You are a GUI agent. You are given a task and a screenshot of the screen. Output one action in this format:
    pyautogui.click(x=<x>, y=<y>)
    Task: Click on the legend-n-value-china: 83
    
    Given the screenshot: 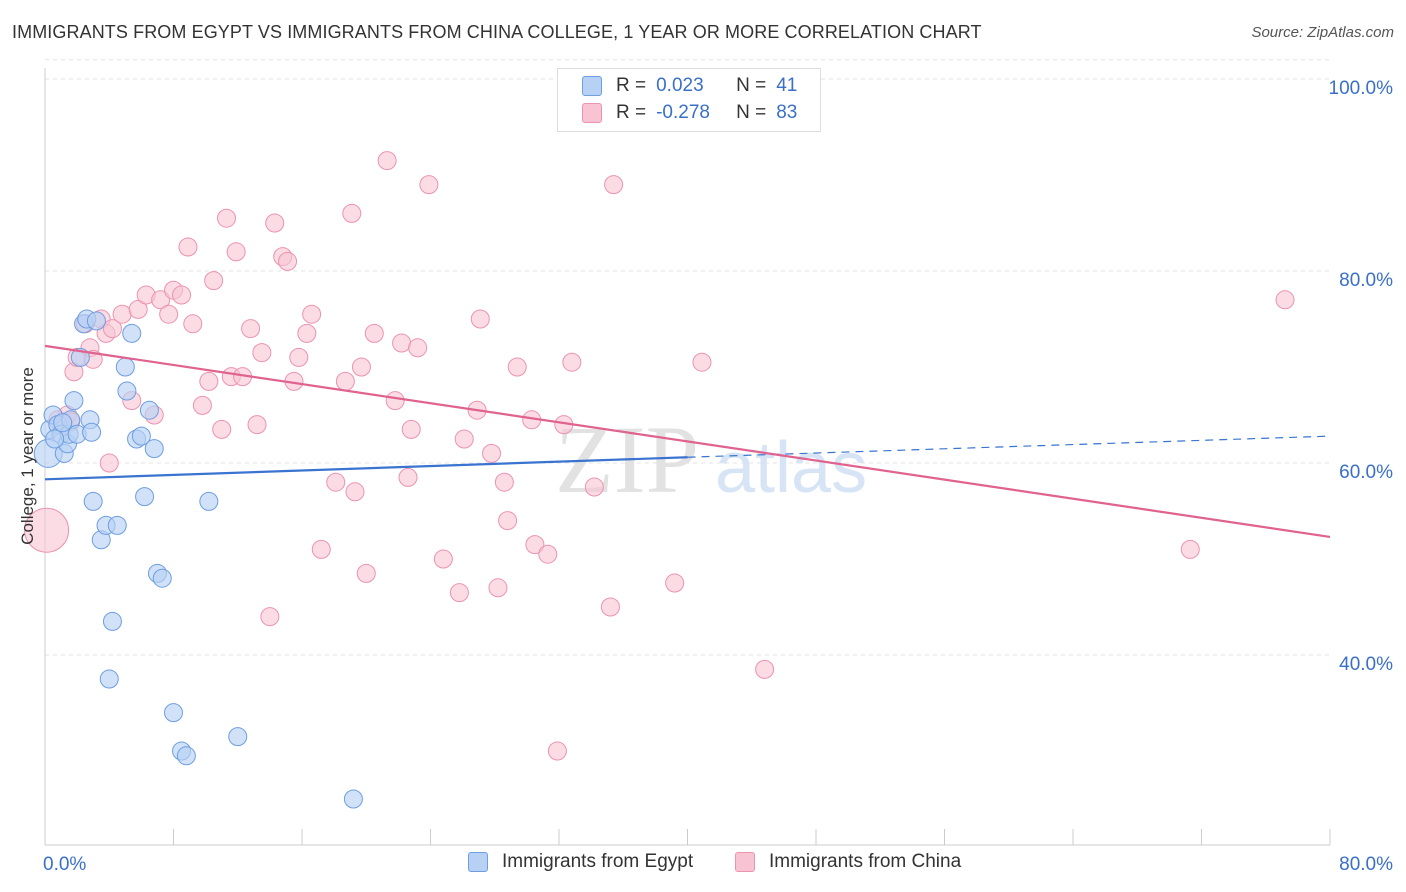 What is the action you would take?
    pyautogui.click(x=787, y=112)
    